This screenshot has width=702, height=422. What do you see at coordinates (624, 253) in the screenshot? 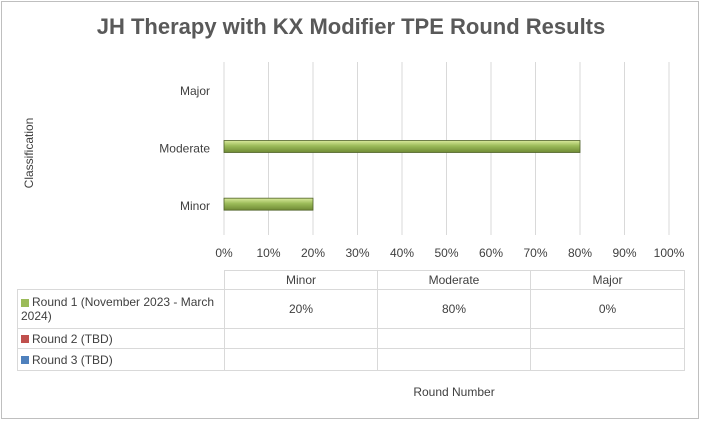
I see `x-tick-label: 90%` at bounding box center [624, 253].